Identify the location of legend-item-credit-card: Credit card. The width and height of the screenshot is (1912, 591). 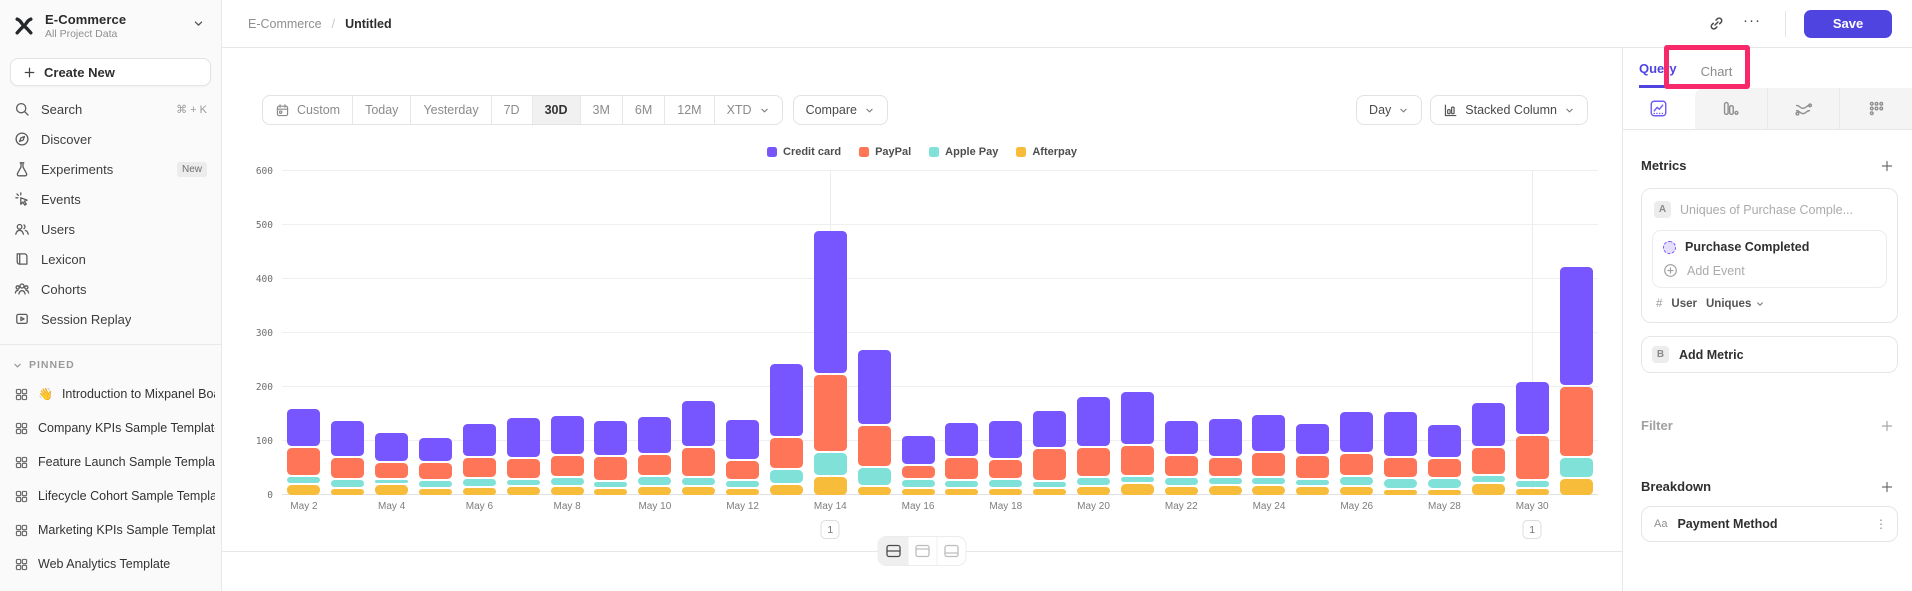
(804, 152).